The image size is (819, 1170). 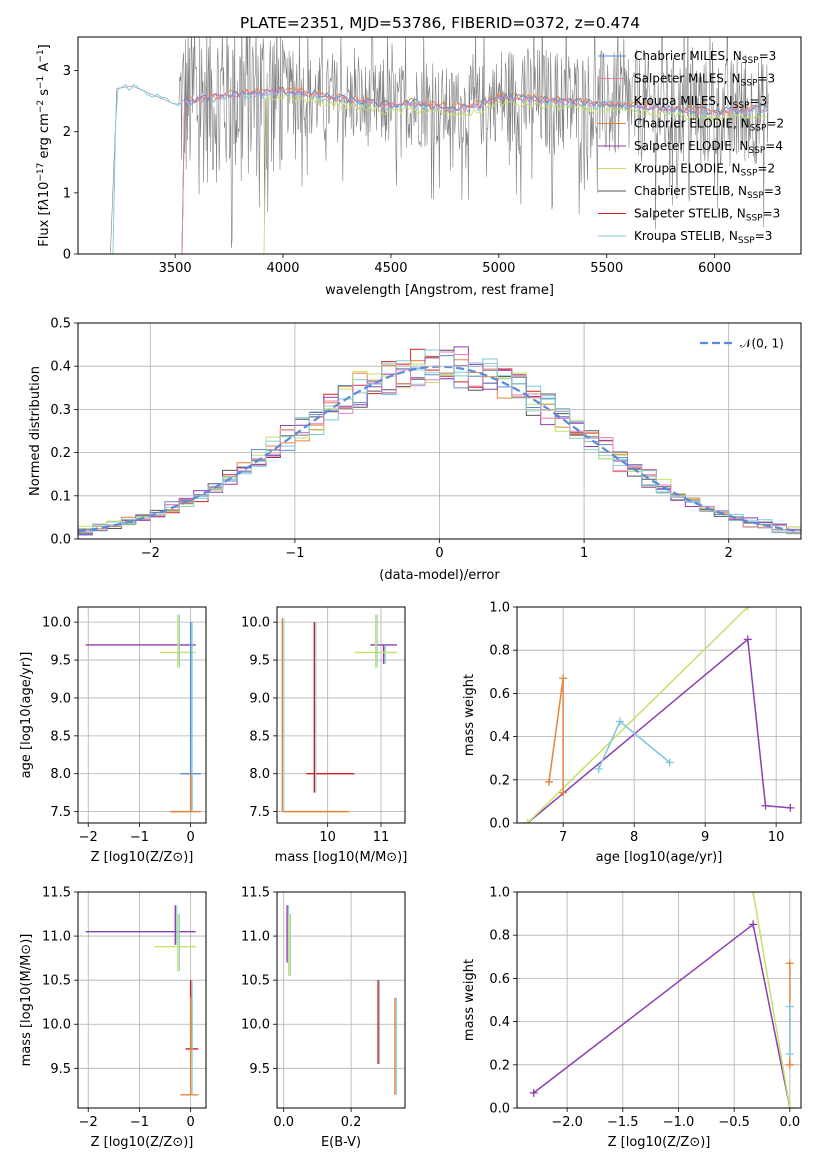 I want to click on x-tick-label: 9, so click(x=705, y=837).